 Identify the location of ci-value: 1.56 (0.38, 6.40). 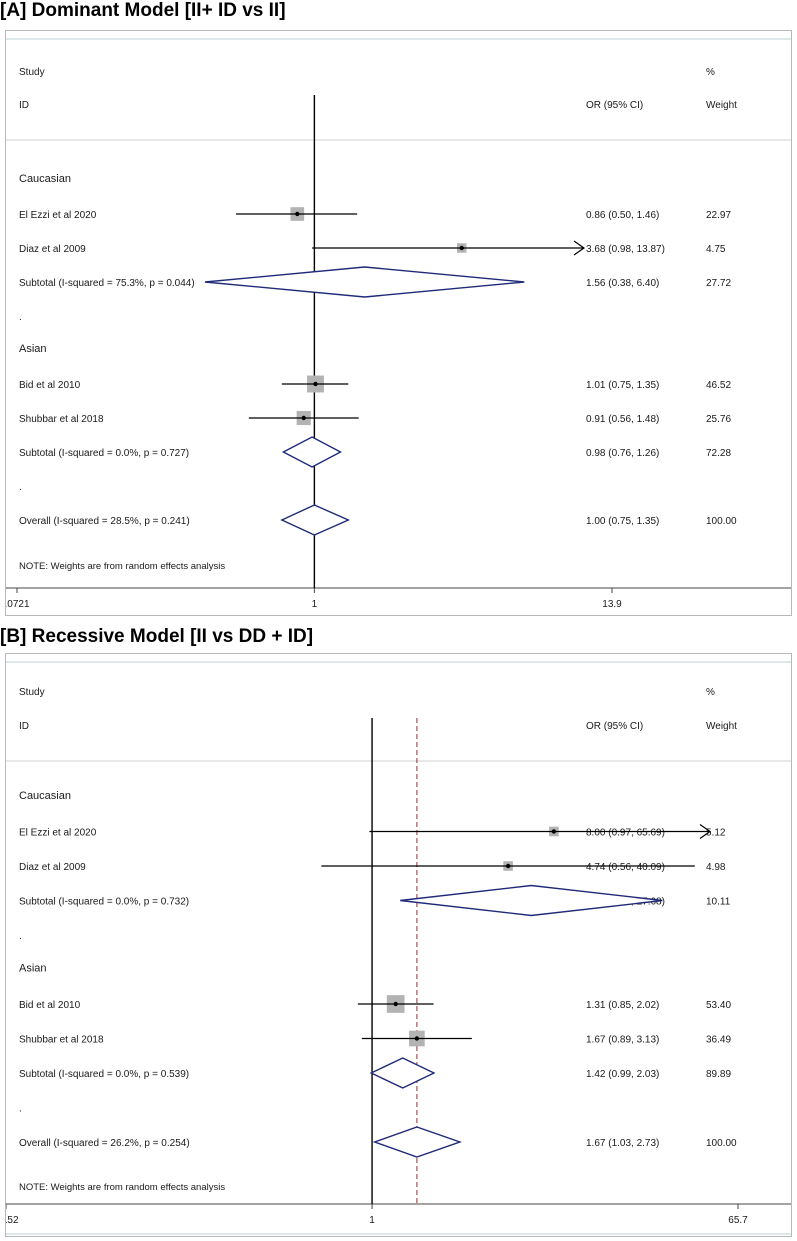
(622, 283).